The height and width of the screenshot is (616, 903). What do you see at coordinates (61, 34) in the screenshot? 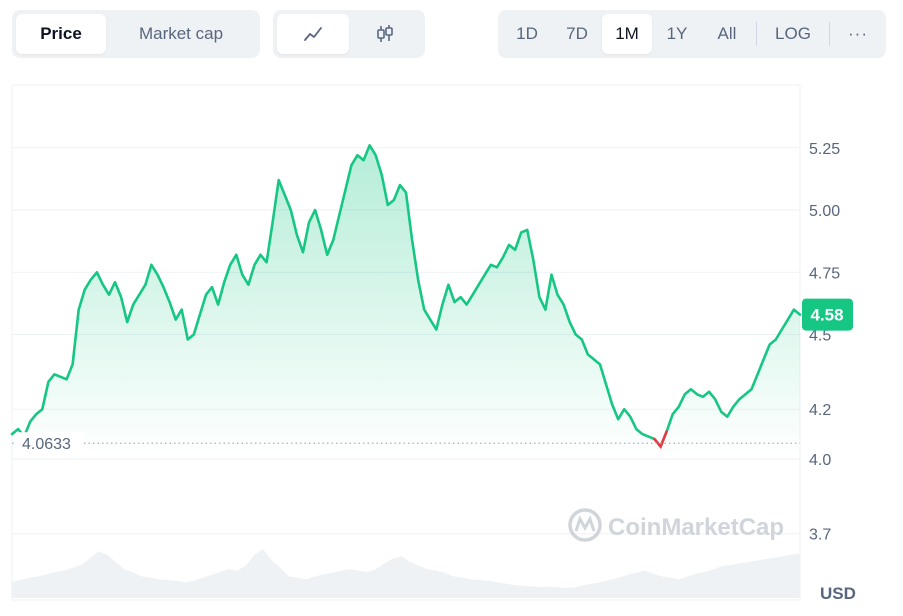
I see `tab-price: Price` at bounding box center [61, 34].